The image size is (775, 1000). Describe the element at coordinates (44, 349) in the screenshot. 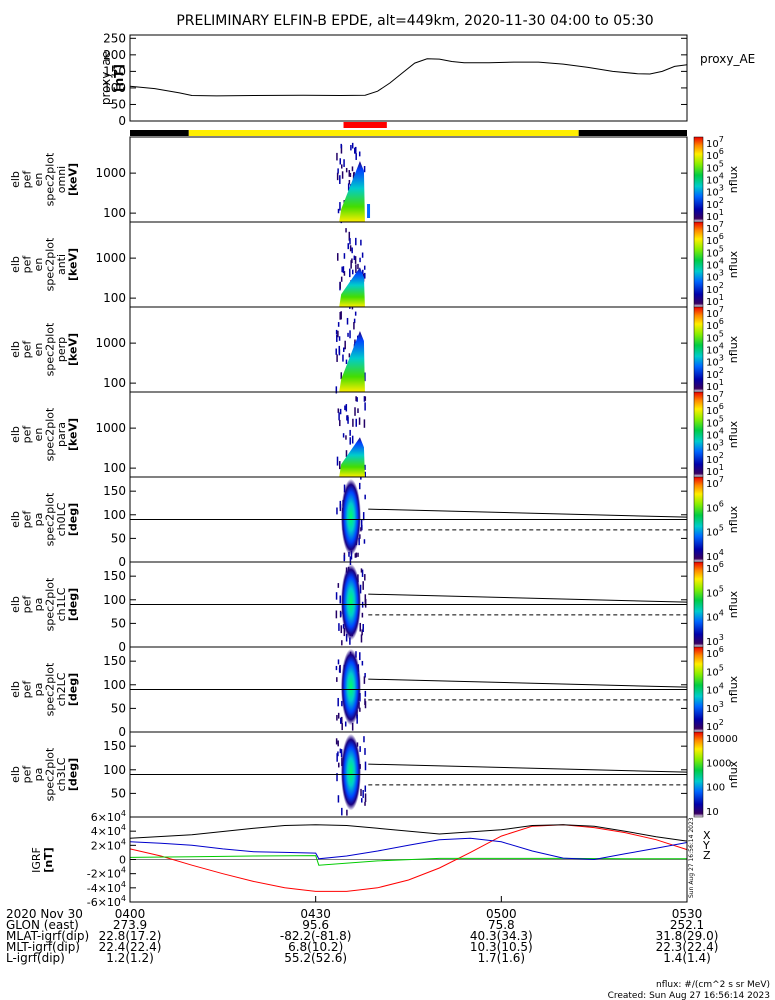

I see `heatmap-ylabel: elbpefenspec2plotperp[keV]` at that location.